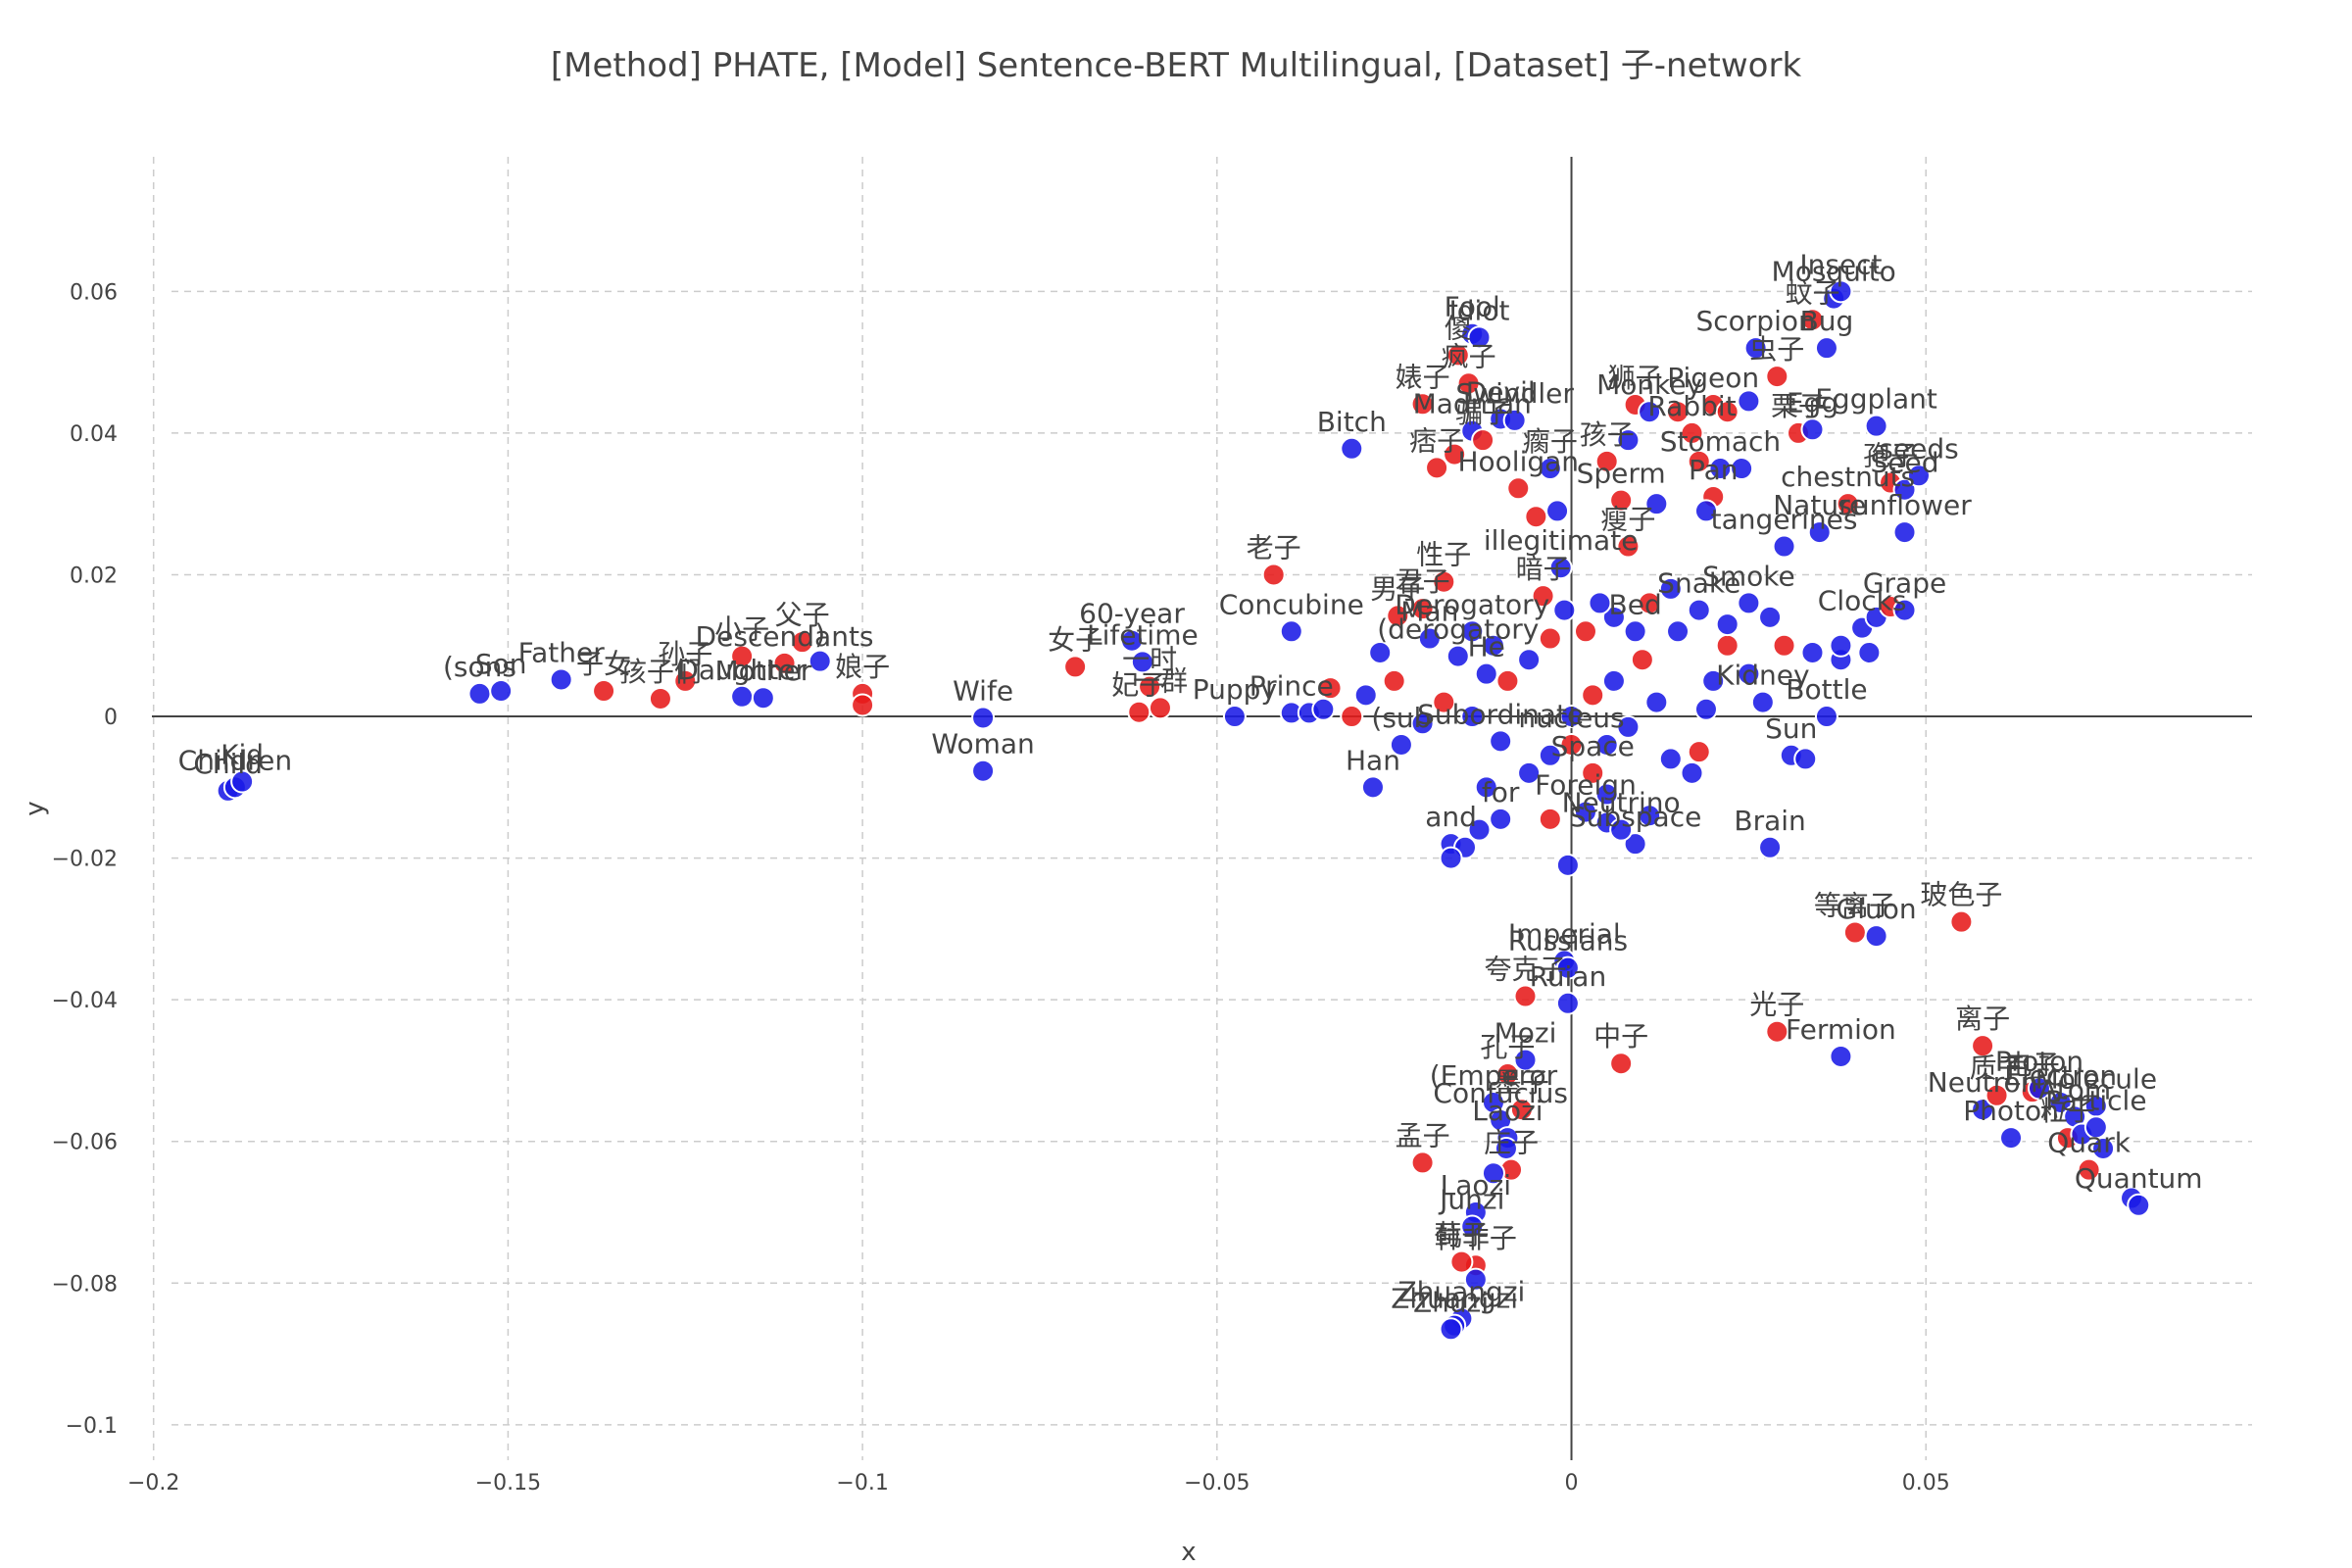 Image resolution: width=2352 pixels, height=1568 pixels. I want to click on point-label: 孩子们, so click(660, 672).